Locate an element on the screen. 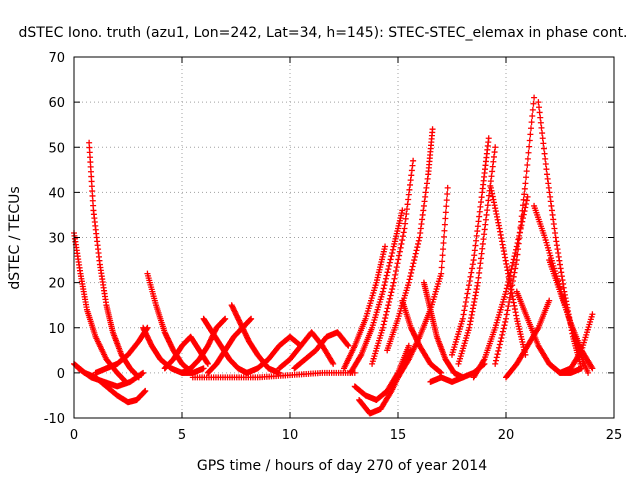 This screenshot has height=480, width=640. x-tick-label: 0 is located at coordinates (74, 435).